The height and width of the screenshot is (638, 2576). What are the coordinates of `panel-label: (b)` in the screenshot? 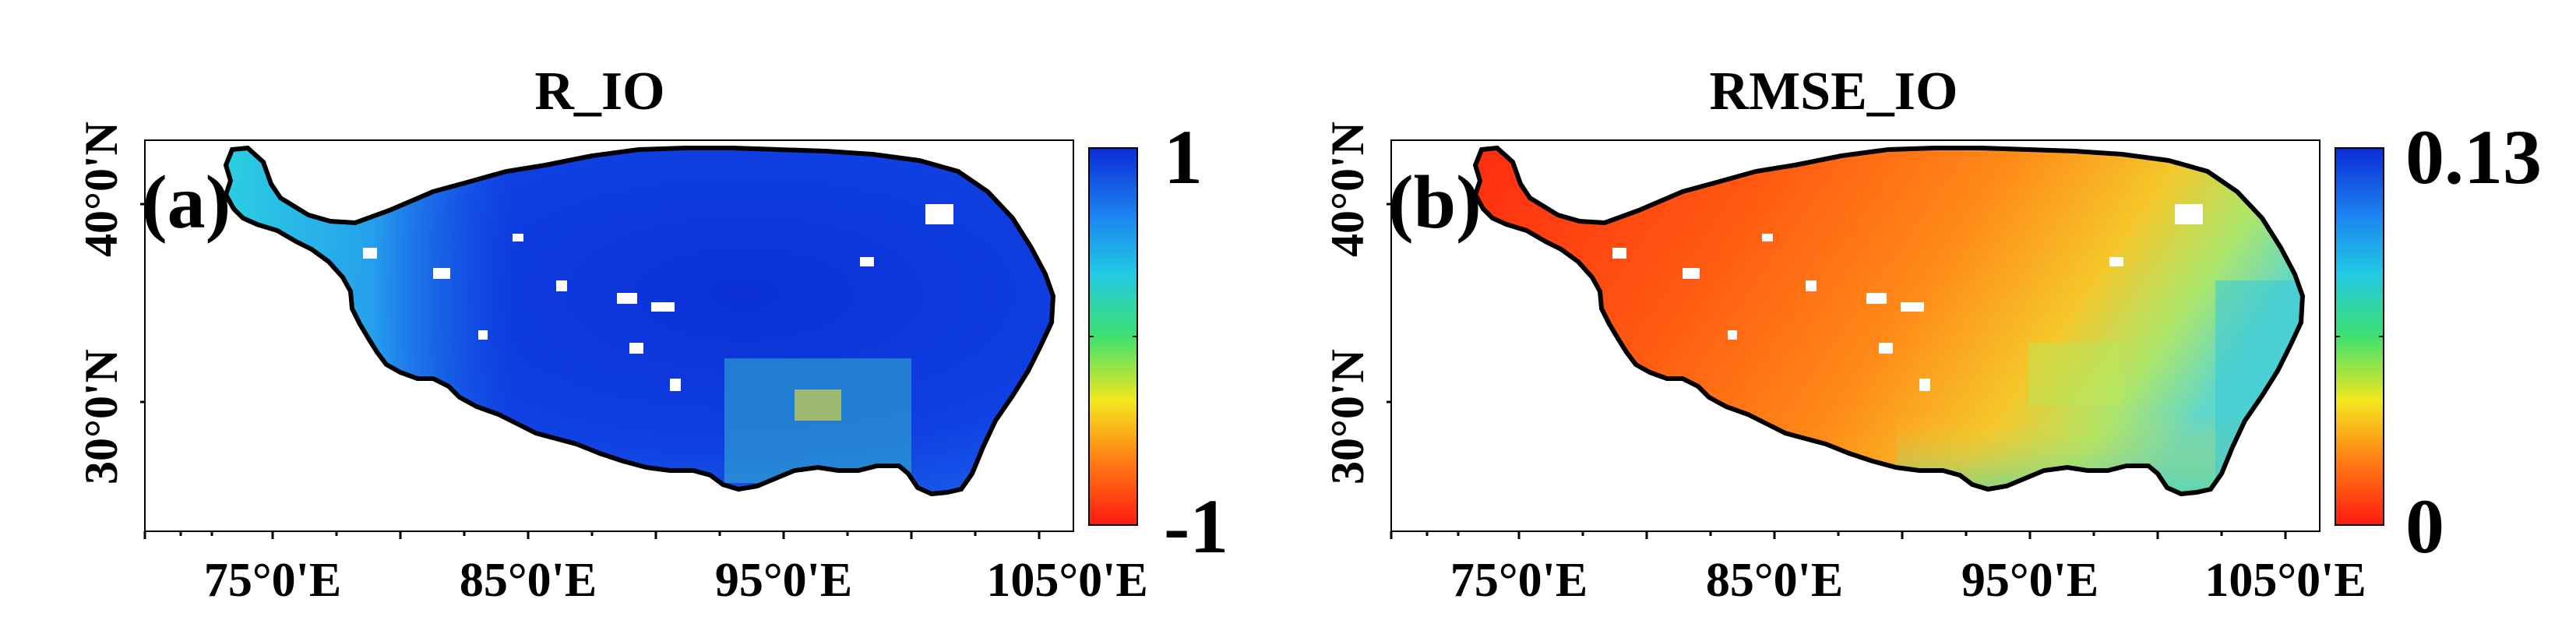 It's located at (1435, 202).